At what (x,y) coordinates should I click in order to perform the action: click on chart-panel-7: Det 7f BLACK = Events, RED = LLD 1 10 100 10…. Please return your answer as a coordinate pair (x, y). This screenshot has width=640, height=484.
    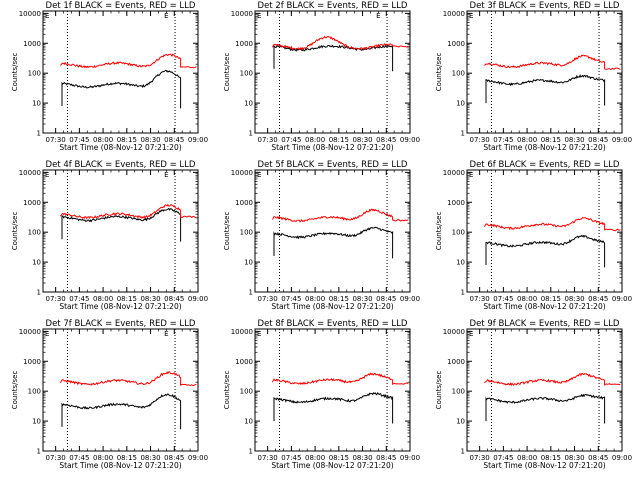
    Looking at the image, I should click on (109, 394).